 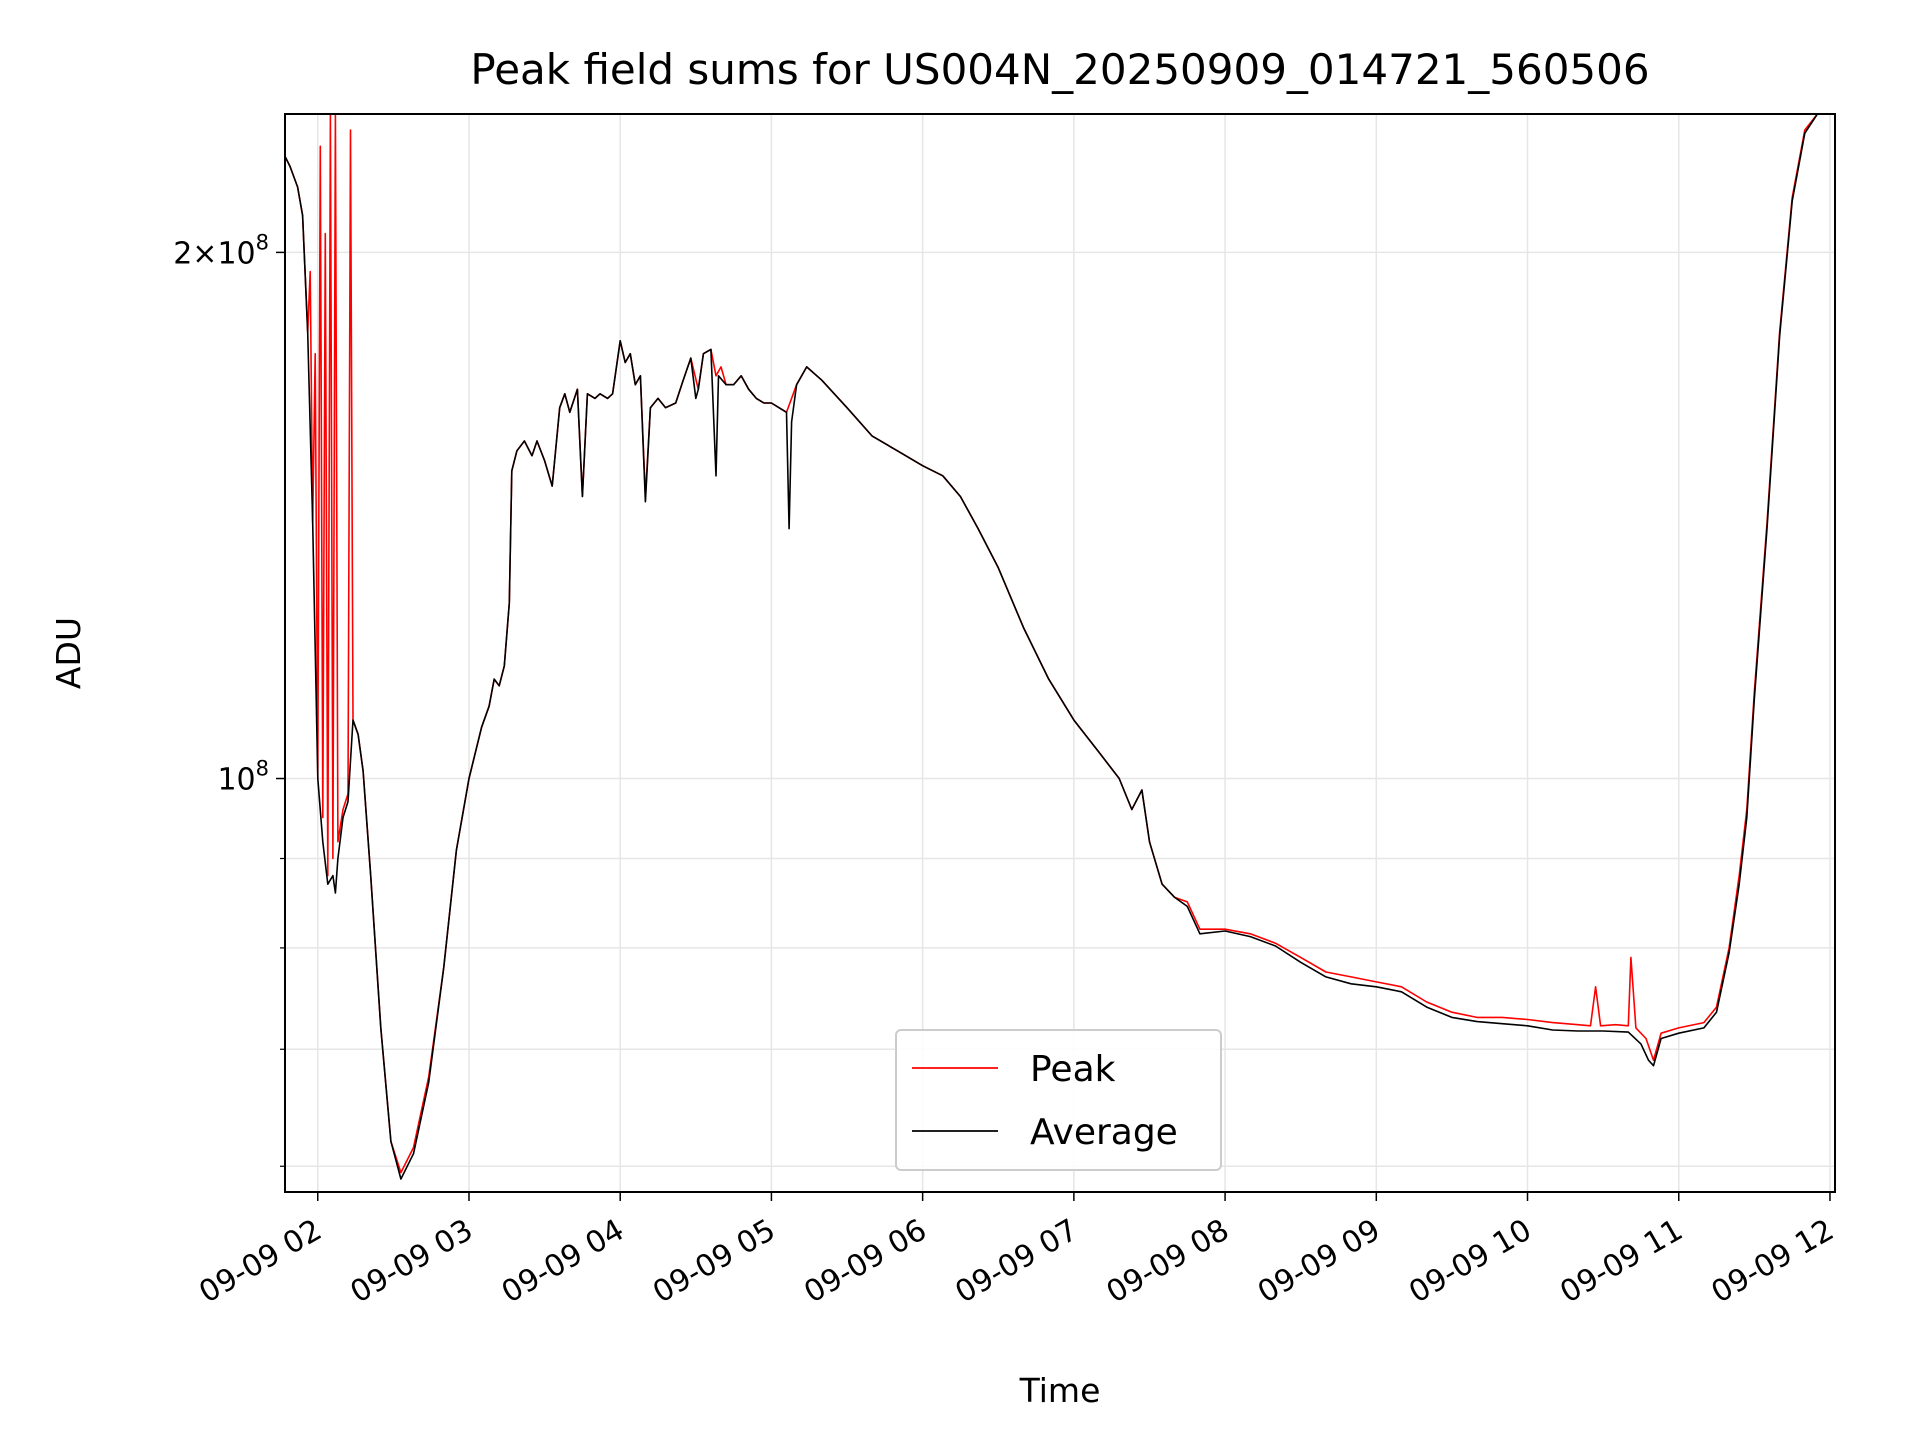 What do you see at coordinates (1073, 1069) in the screenshot?
I see `legend-label-peak: Peak` at bounding box center [1073, 1069].